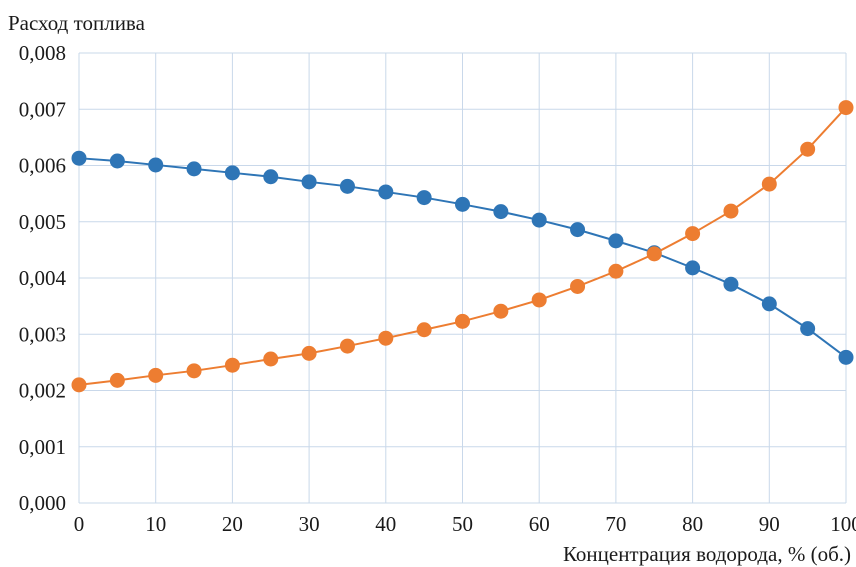  I want to click on x-tick-label: 30, so click(309, 524).